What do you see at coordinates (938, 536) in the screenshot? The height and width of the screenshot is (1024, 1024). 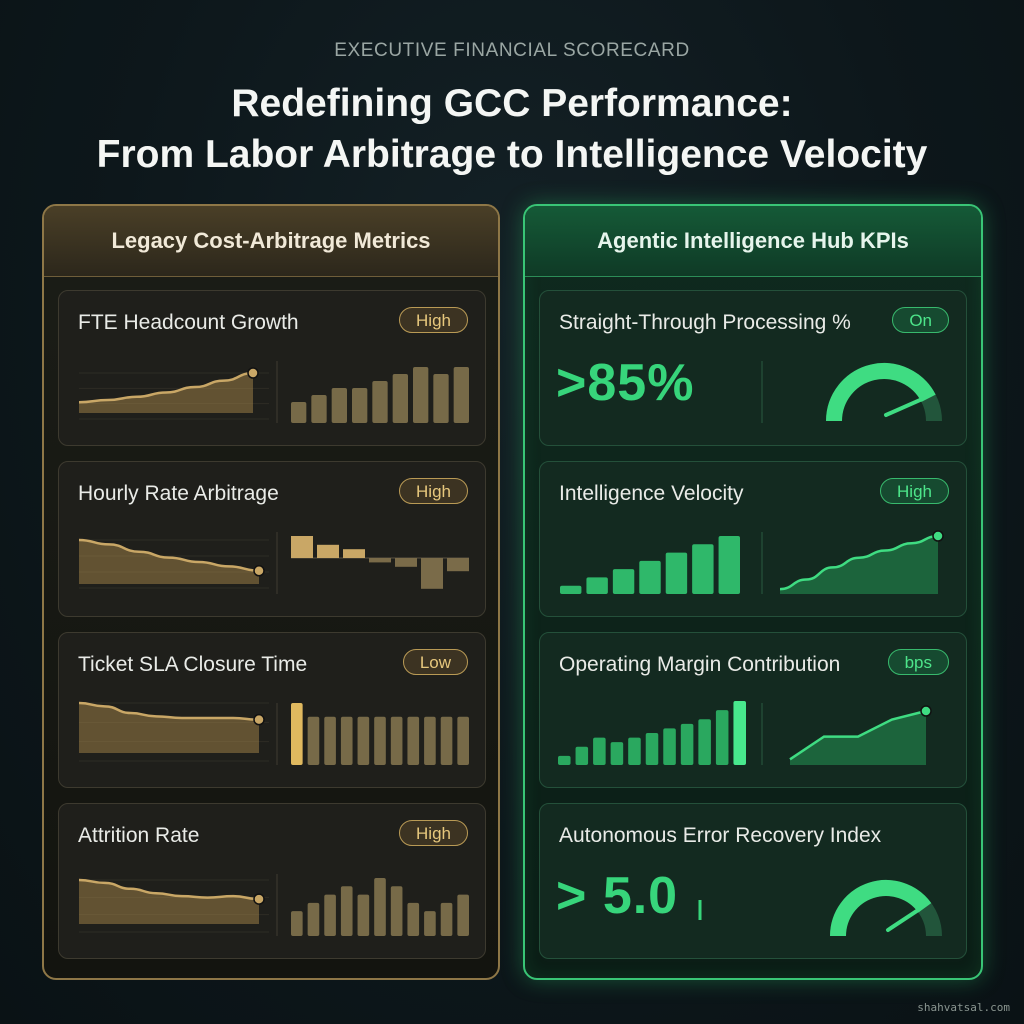 I see `velocity-trend-endpoint` at bounding box center [938, 536].